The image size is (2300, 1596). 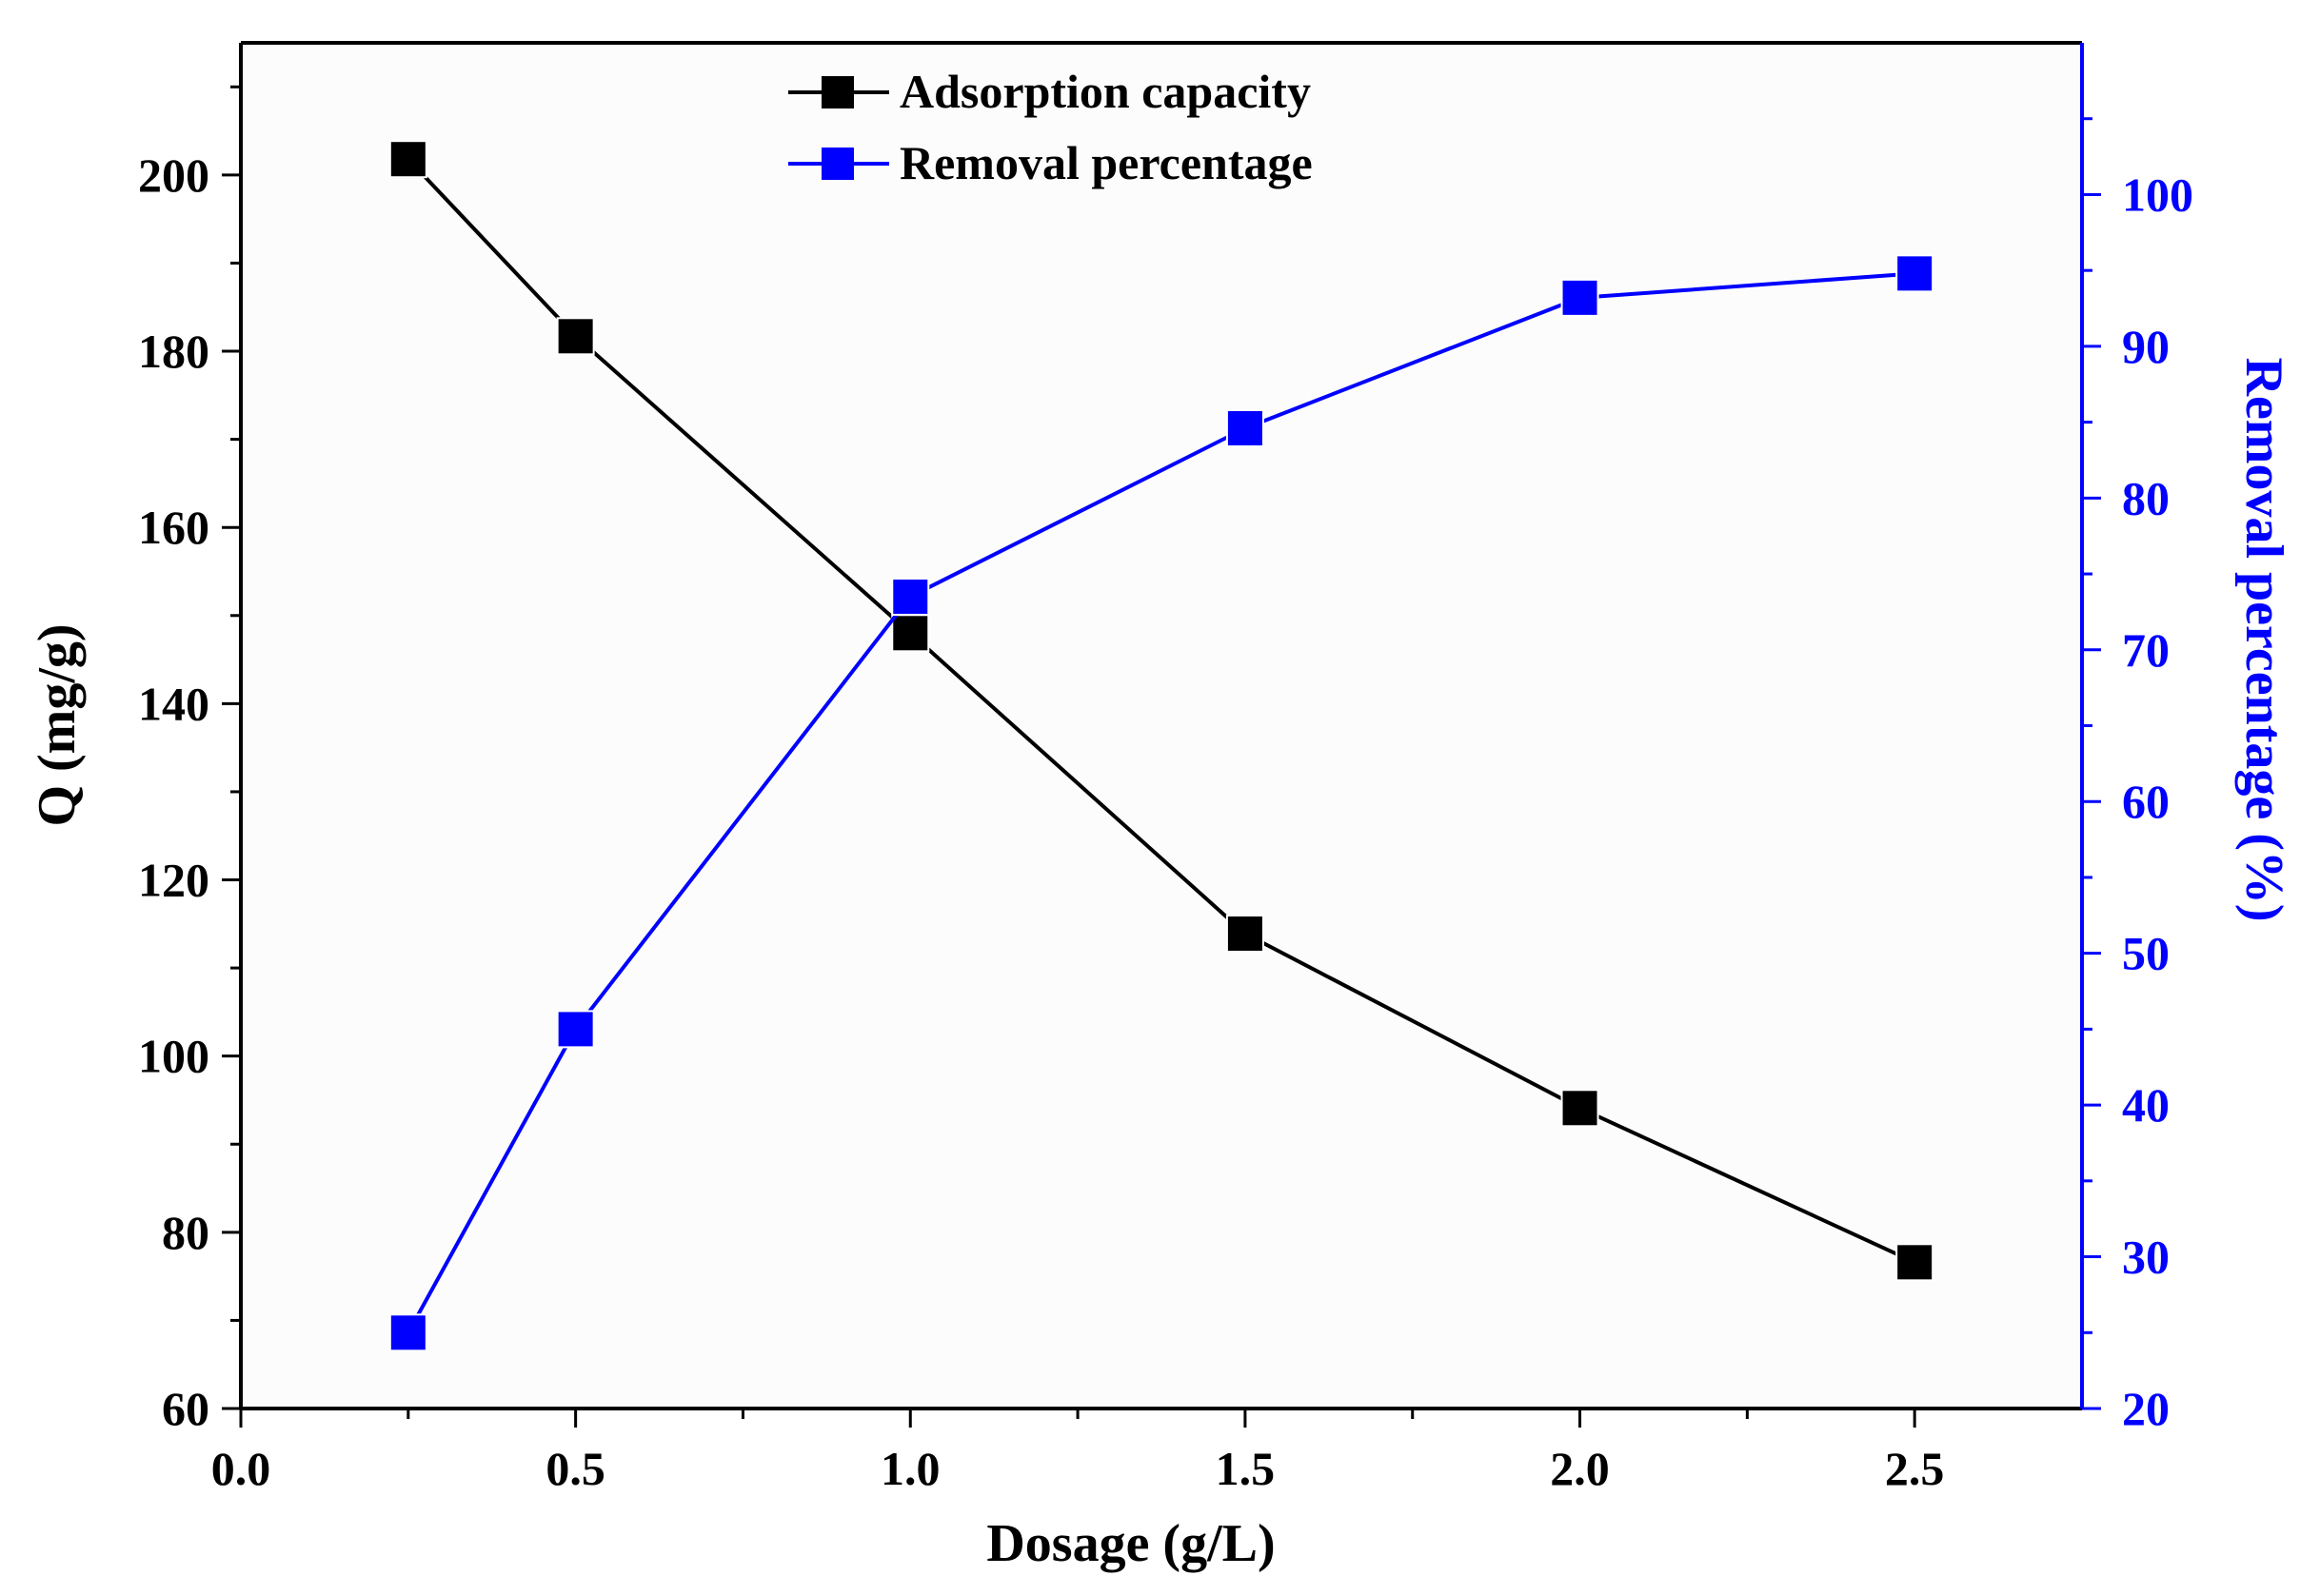 What do you see at coordinates (1580, 1468) in the screenshot?
I see `x-tick-label: 2.0` at bounding box center [1580, 1468].